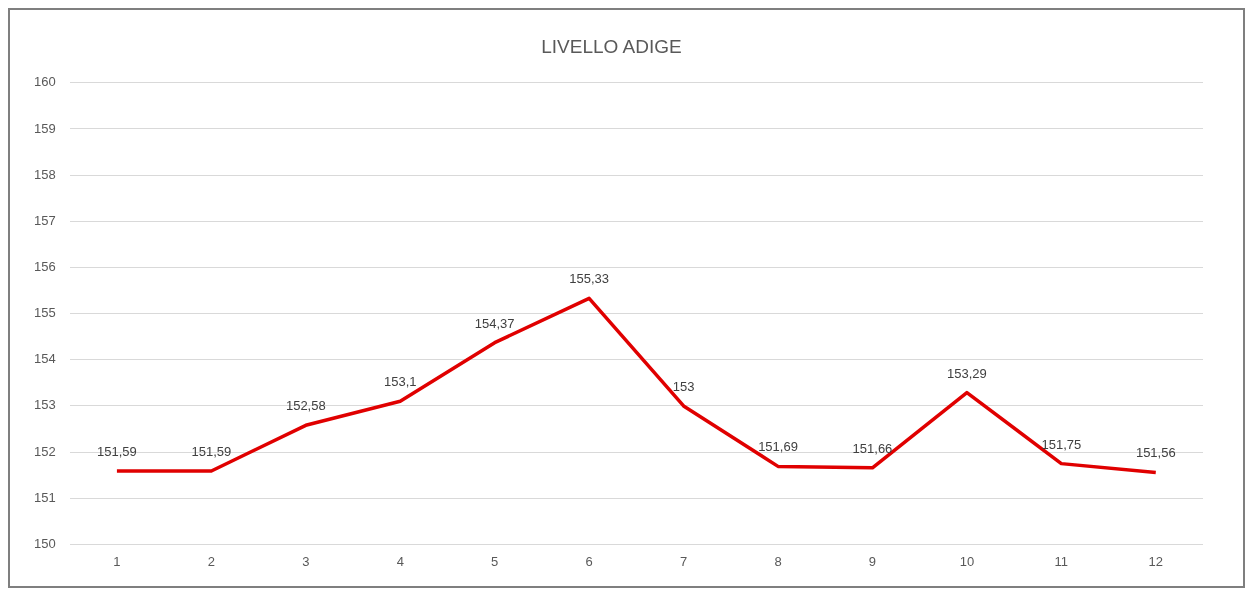  What do you see at coordinates (589, 279) in the screenshot?
I see `data-label: 155,33` at bounding box center [589, 279].